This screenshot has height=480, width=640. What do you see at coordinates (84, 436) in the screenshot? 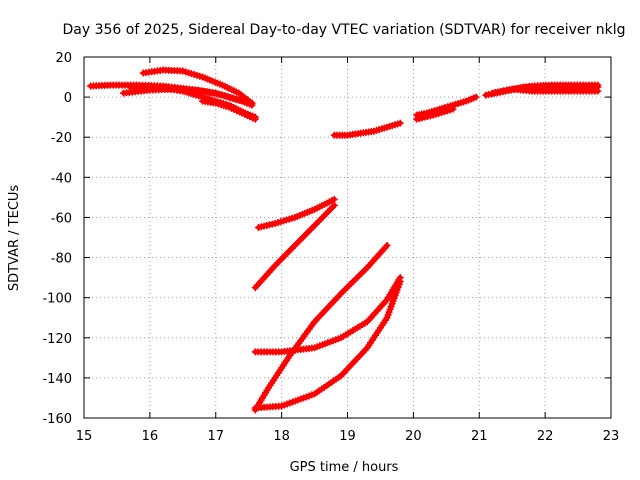
I see `x-tick-label: 15` at bounding box center [84, 436].